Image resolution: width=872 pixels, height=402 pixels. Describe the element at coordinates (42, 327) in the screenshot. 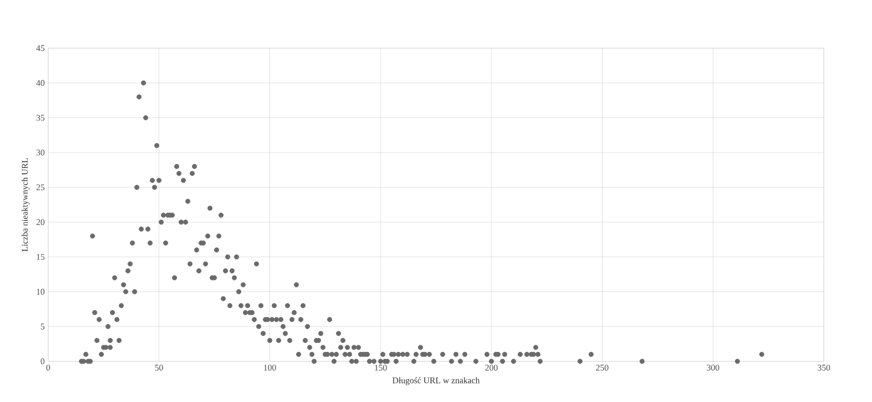

I see `y-tick-label: 5` at that location.